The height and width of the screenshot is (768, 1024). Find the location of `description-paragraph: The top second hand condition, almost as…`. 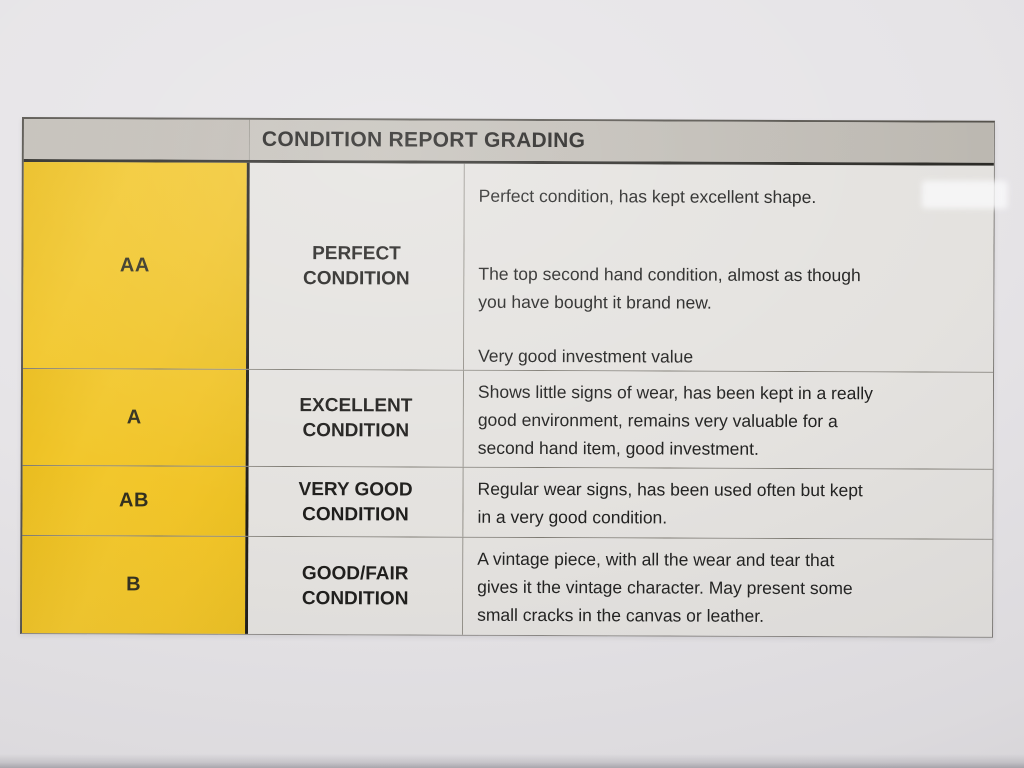

description-paragraph: The top second hand condition, almost as… is located at coordinates (669, 288).